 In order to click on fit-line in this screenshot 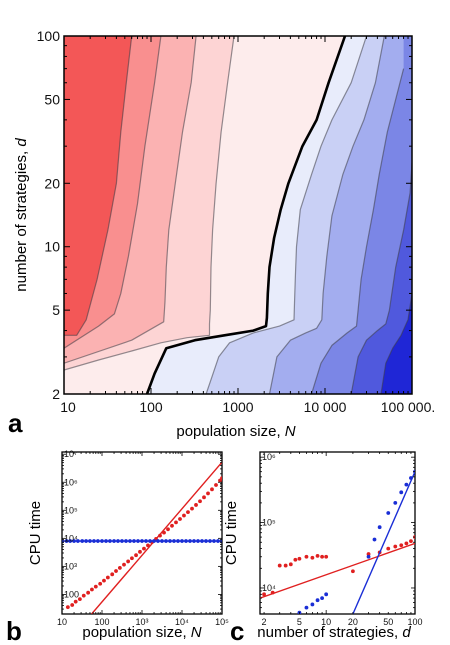, I will do `click(383, 542)`.